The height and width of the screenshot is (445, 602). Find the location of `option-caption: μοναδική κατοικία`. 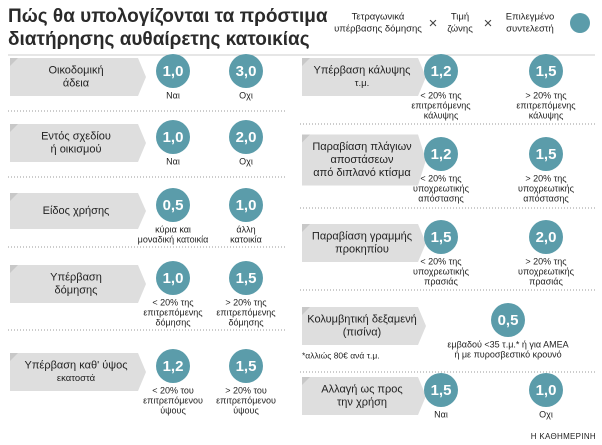

option-caption: μοναδική κατοικία is located at coordinates (173, 239).